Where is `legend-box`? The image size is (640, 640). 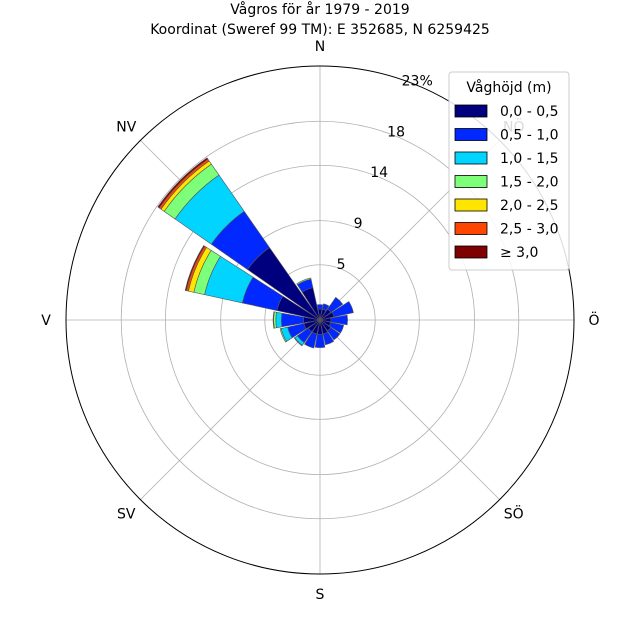 legend-box is located at coordinates (509, 171).